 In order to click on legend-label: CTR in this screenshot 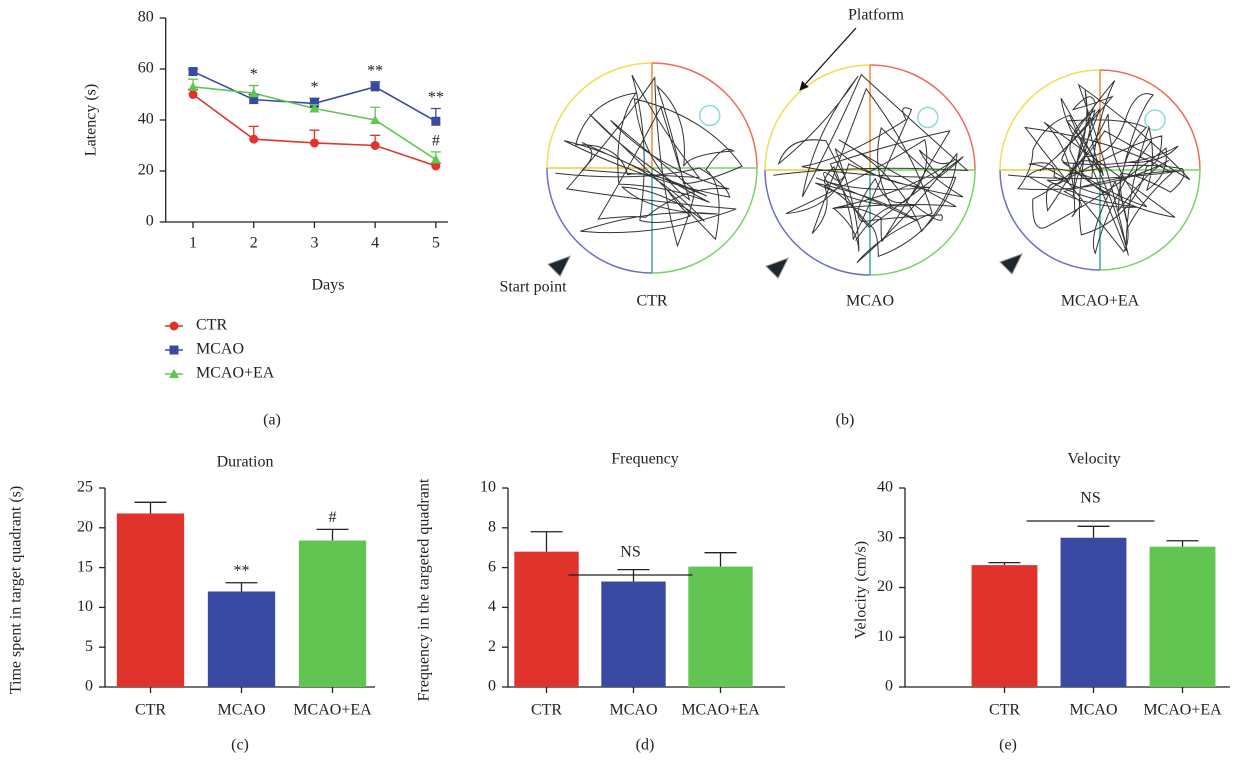, I will do `click(211, 325)`.